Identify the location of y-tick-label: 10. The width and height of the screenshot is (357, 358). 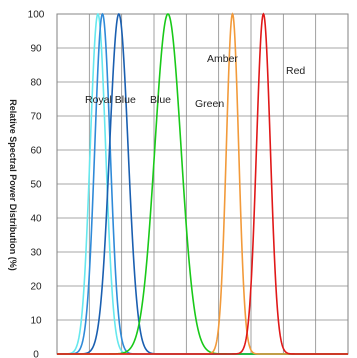
(36, 321).